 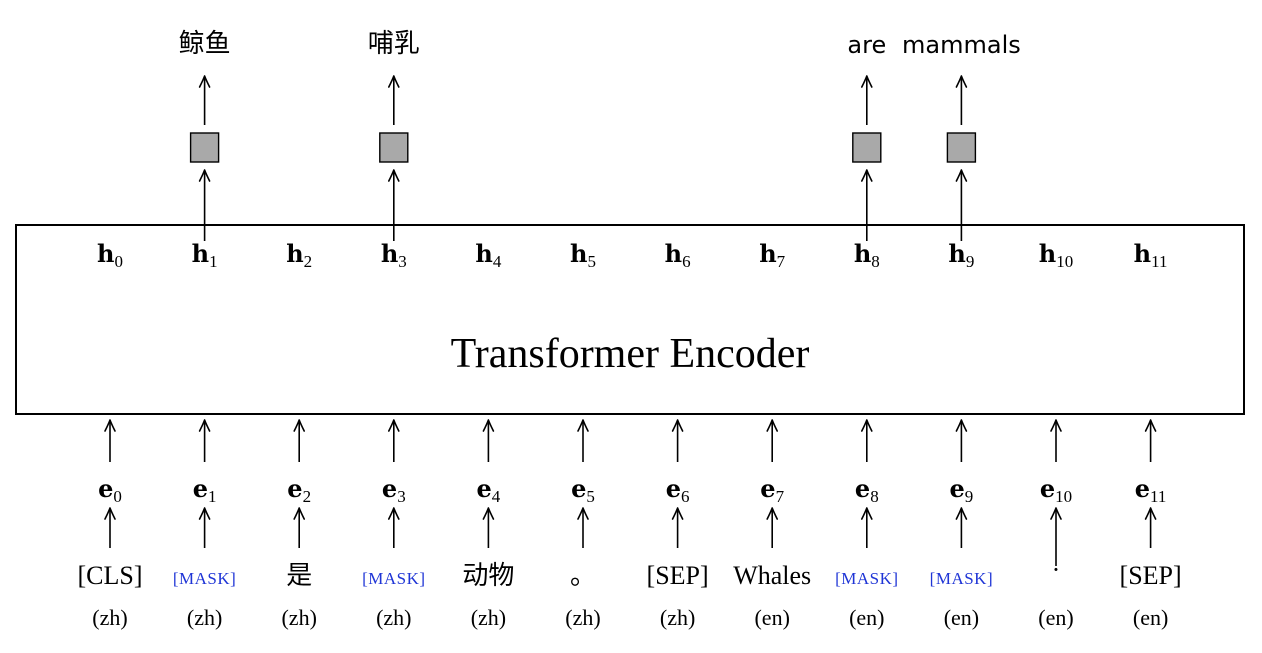 I want to click on embedding-3-subscript: 3, so click(x=401, y=496).